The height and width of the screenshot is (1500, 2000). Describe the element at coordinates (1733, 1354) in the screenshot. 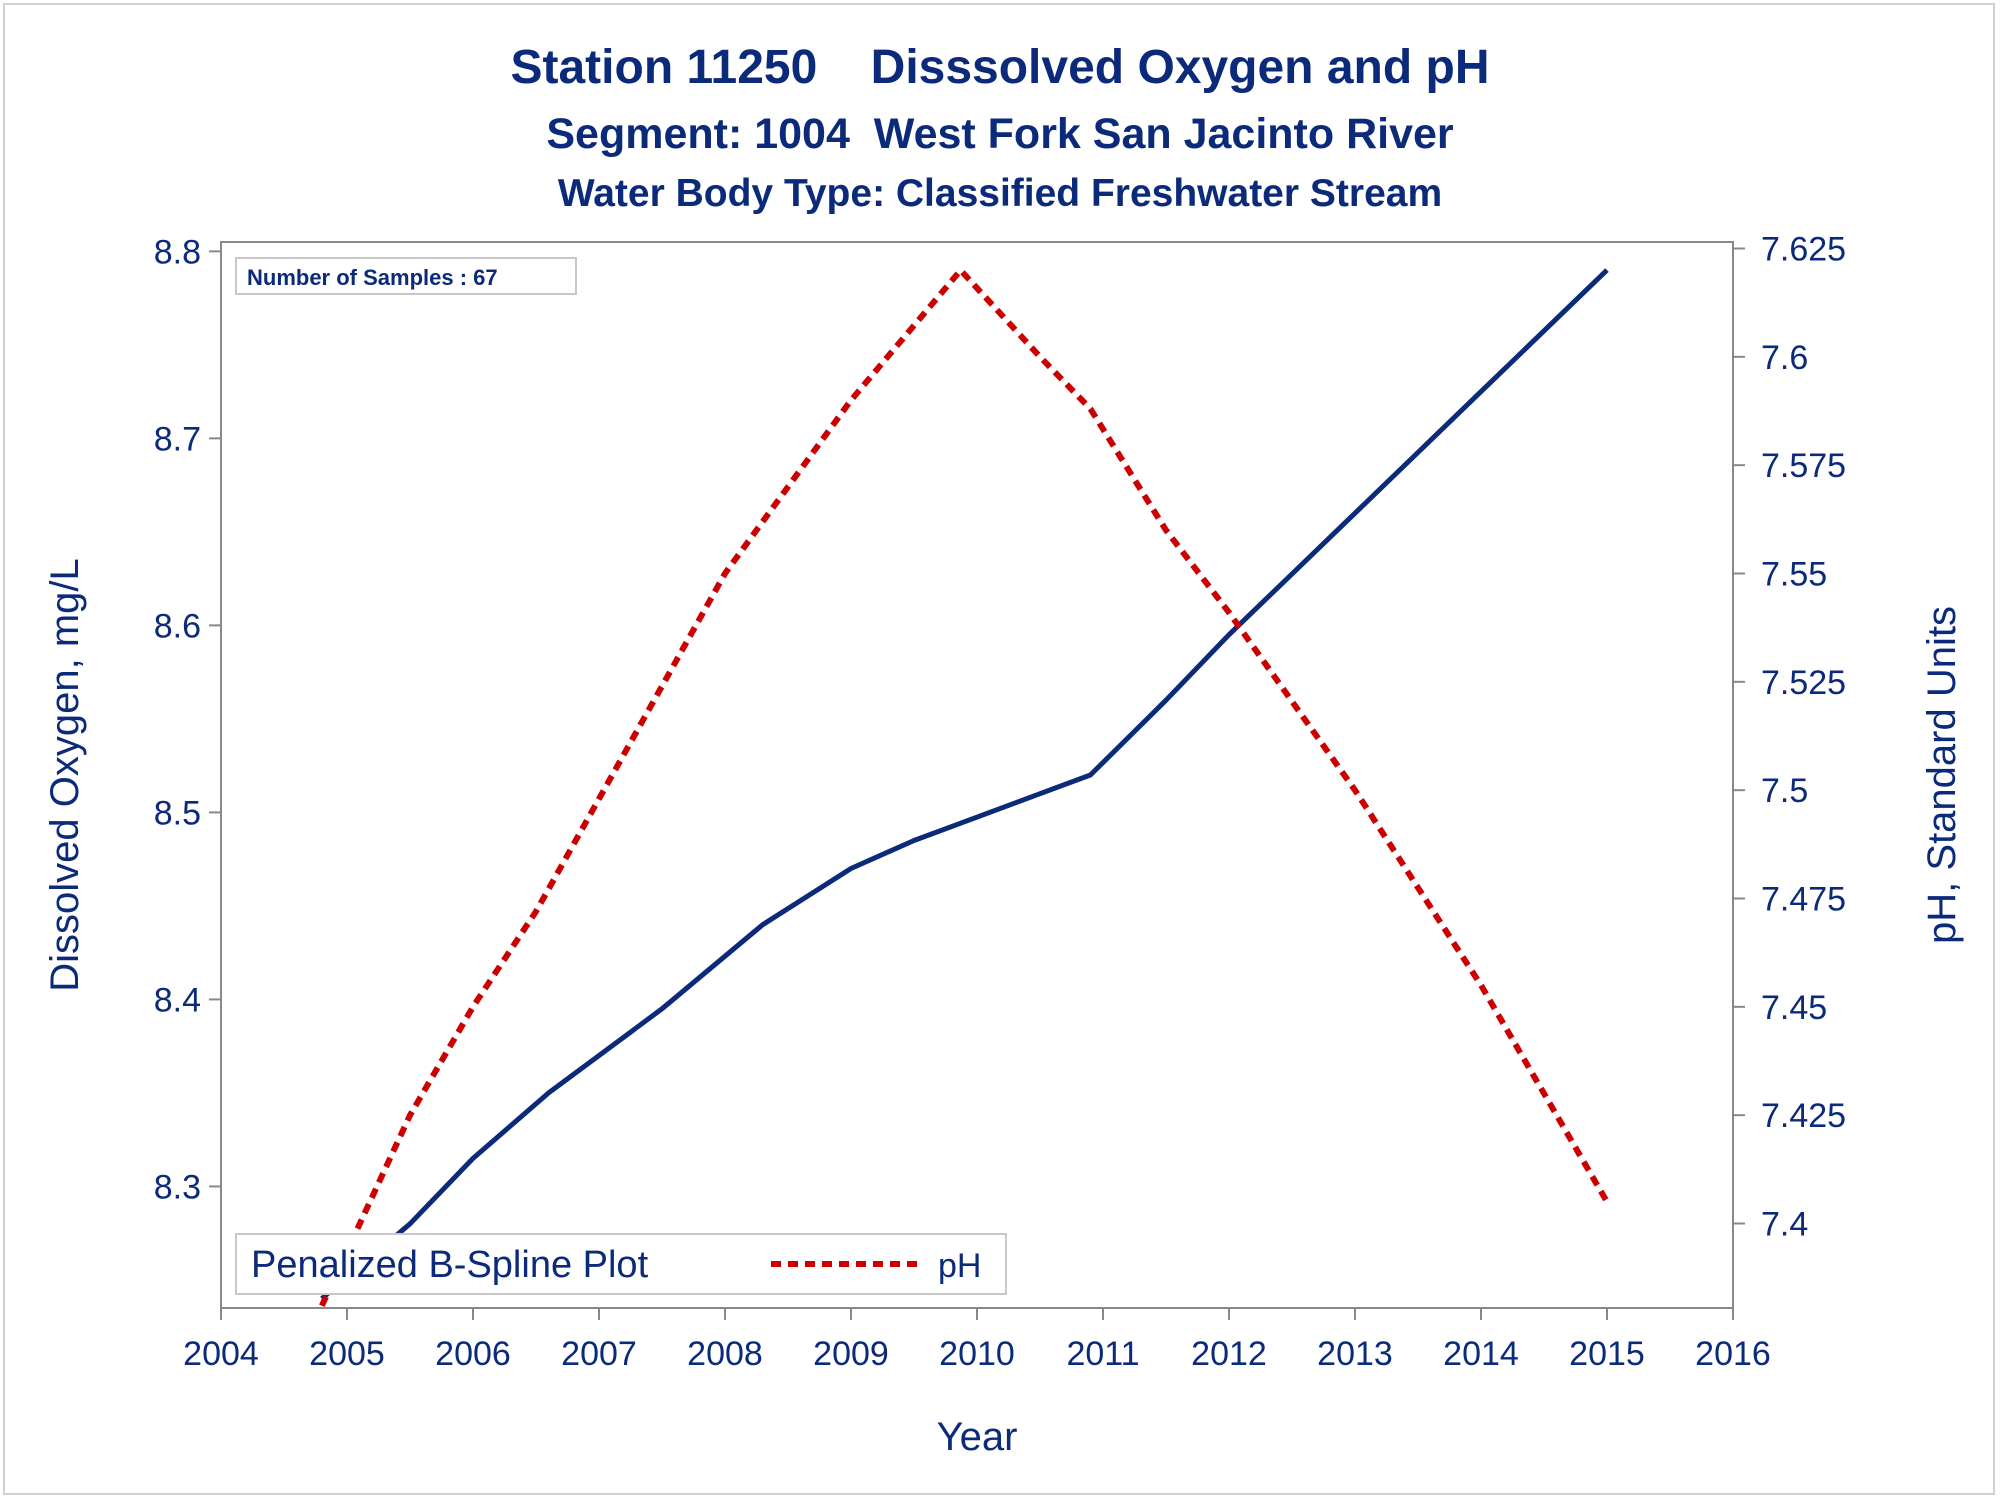

I see `x-tick-label: 2016` at that location.